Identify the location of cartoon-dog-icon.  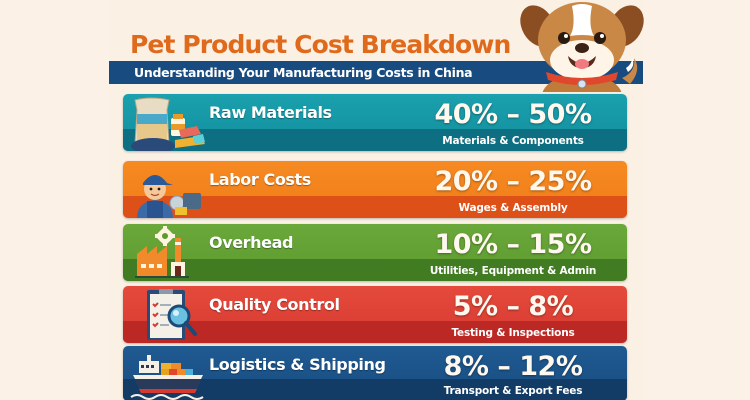
(582, 47).